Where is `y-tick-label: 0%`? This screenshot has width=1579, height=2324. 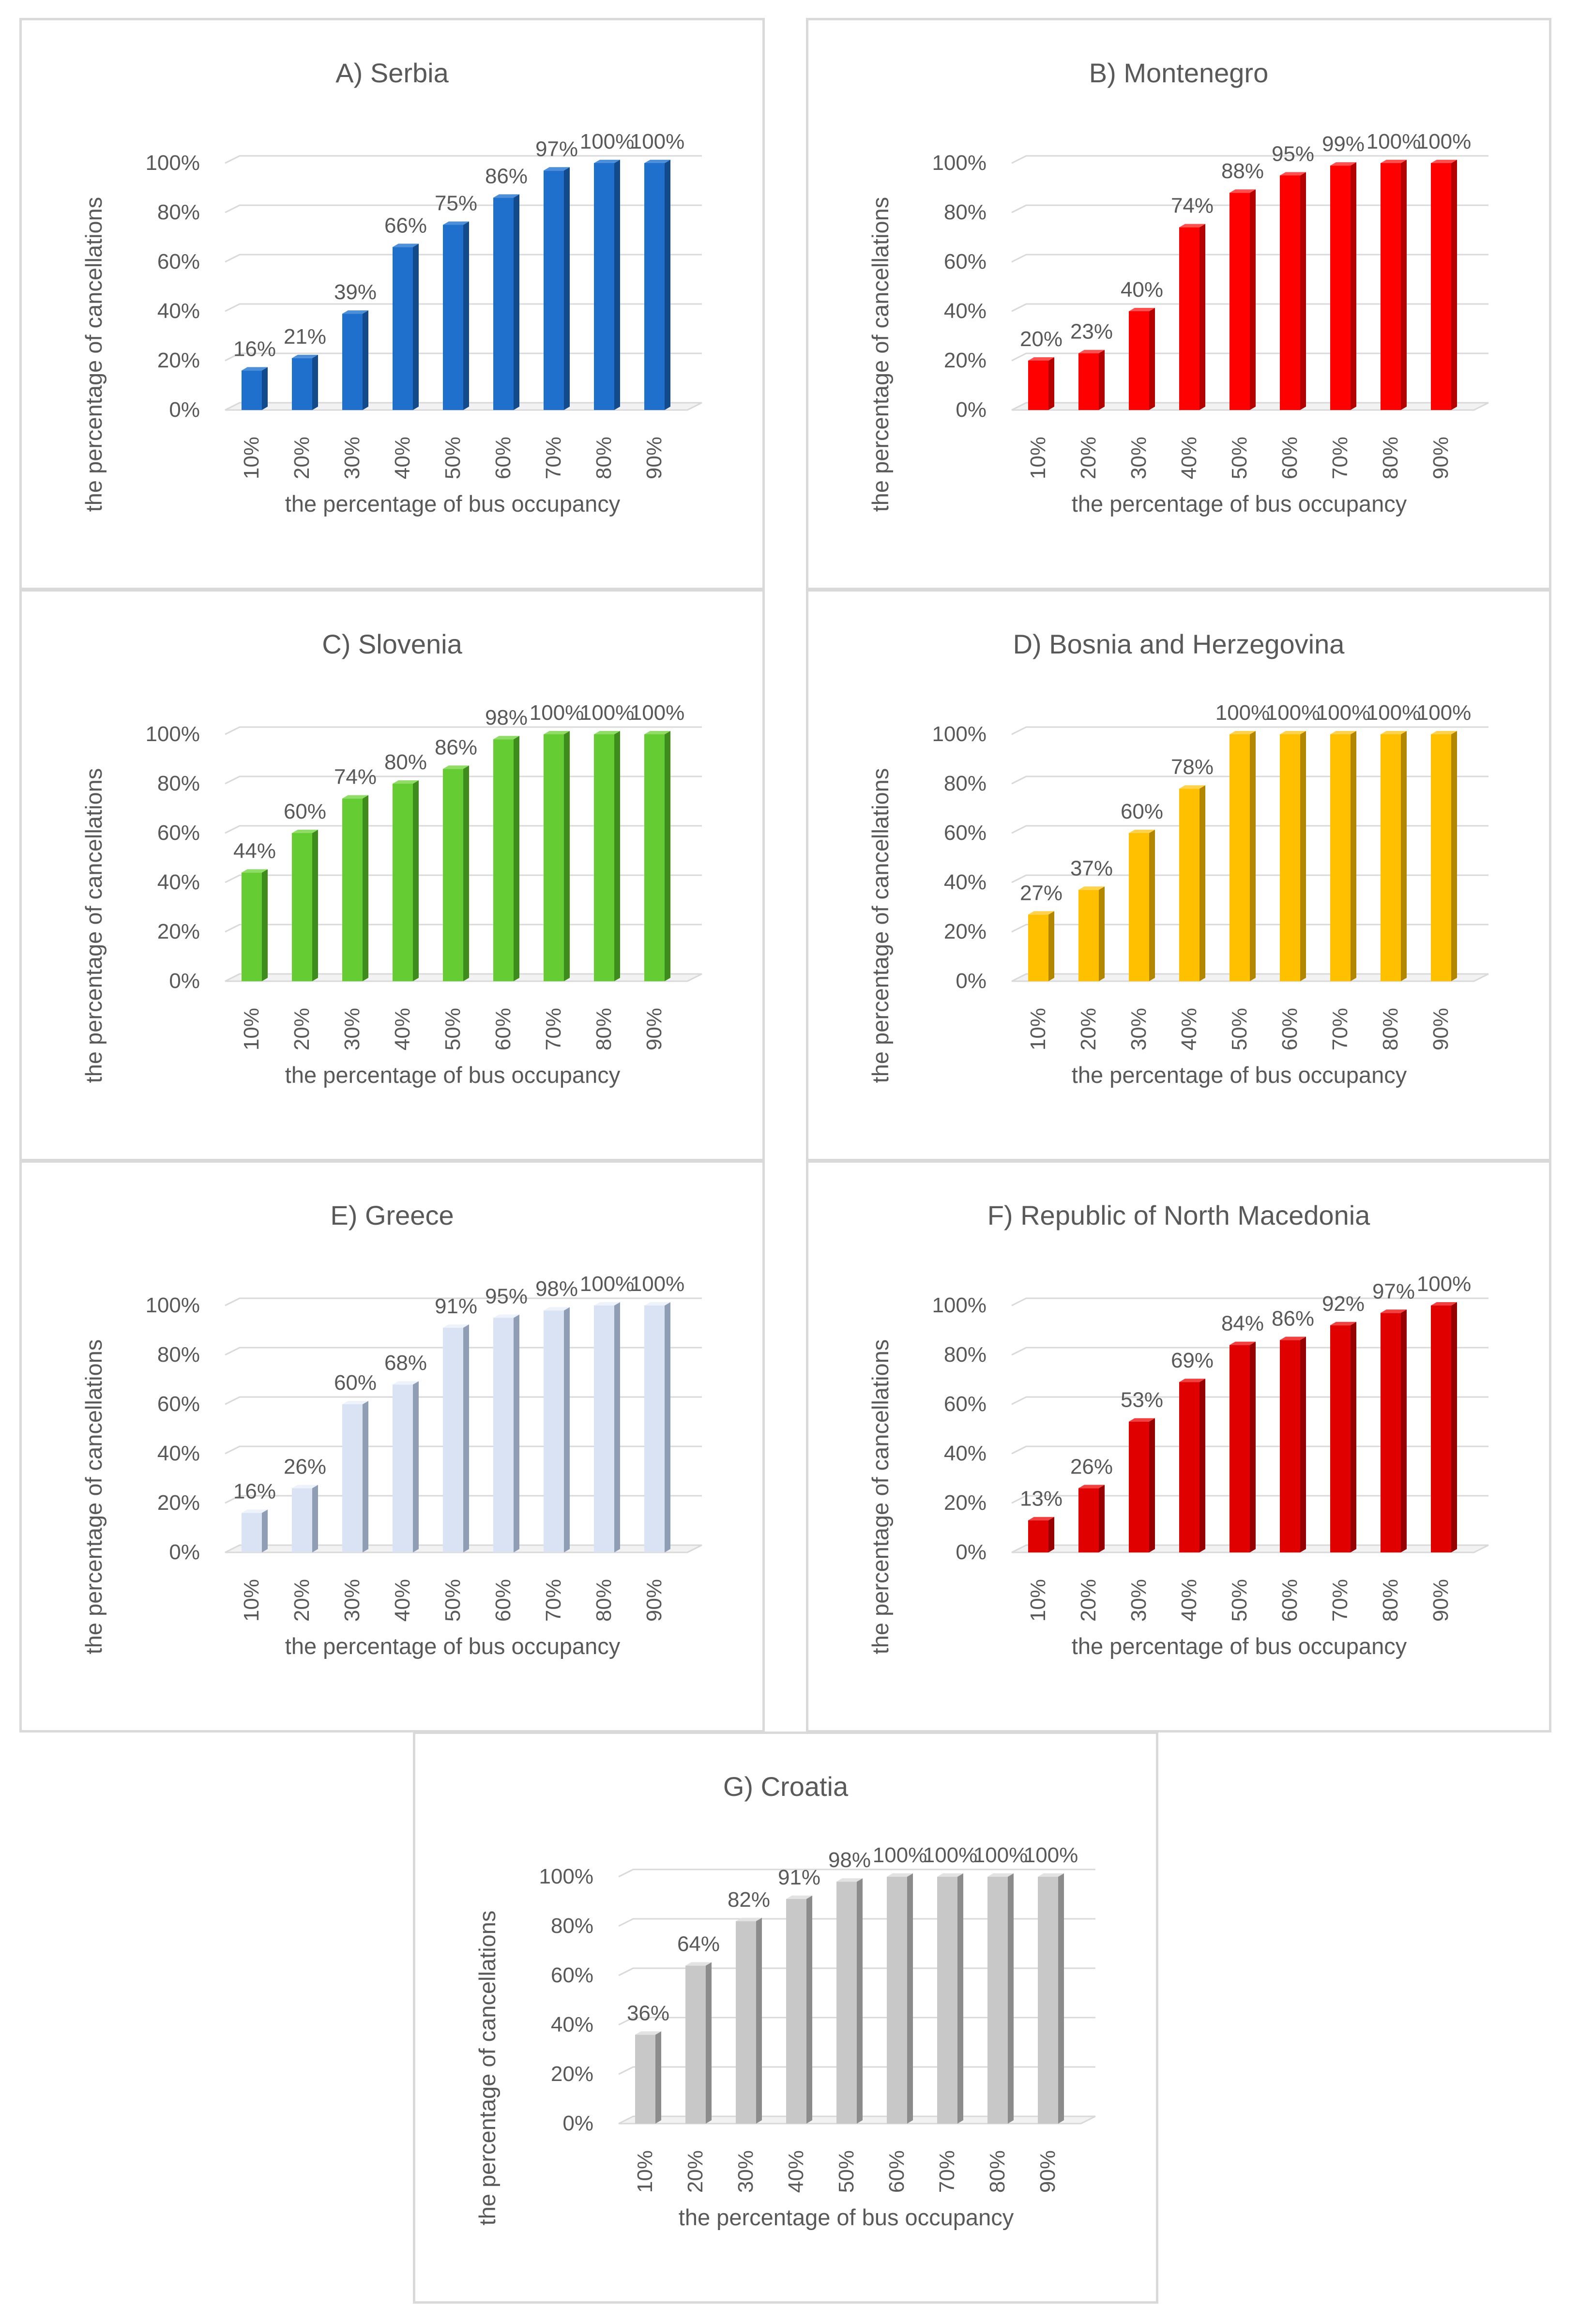
y-tick-label: 0% is located at coordinates (184, 1552).